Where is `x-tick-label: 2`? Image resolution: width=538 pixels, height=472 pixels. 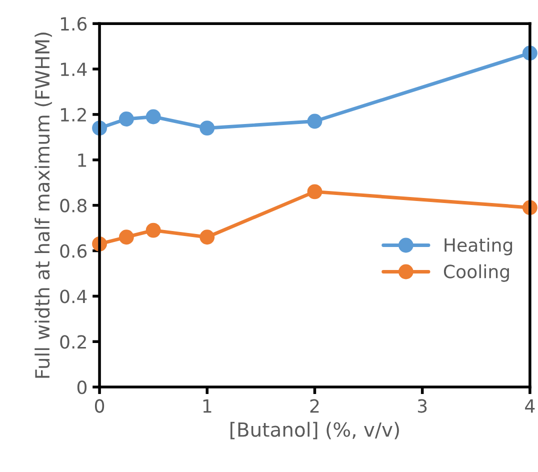 x-tick-label: 2 is located at coordinates (314, 406).